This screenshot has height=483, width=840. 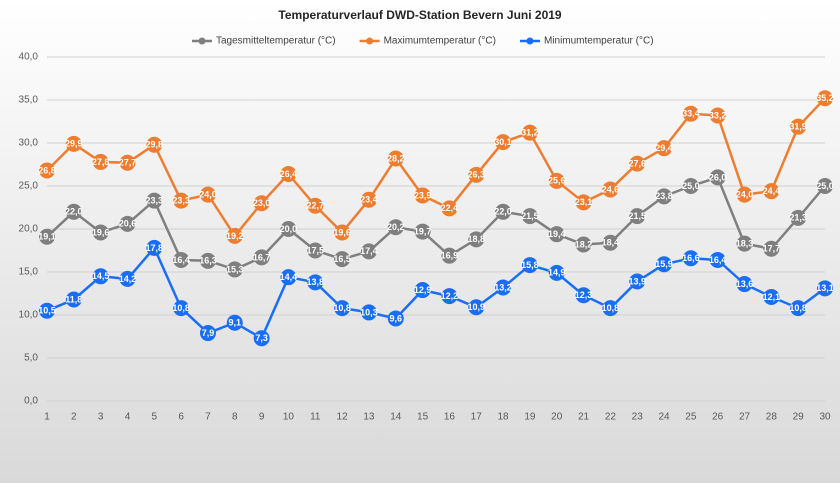 I want to click on data-label: 22,7, so click(x=316, y=206).